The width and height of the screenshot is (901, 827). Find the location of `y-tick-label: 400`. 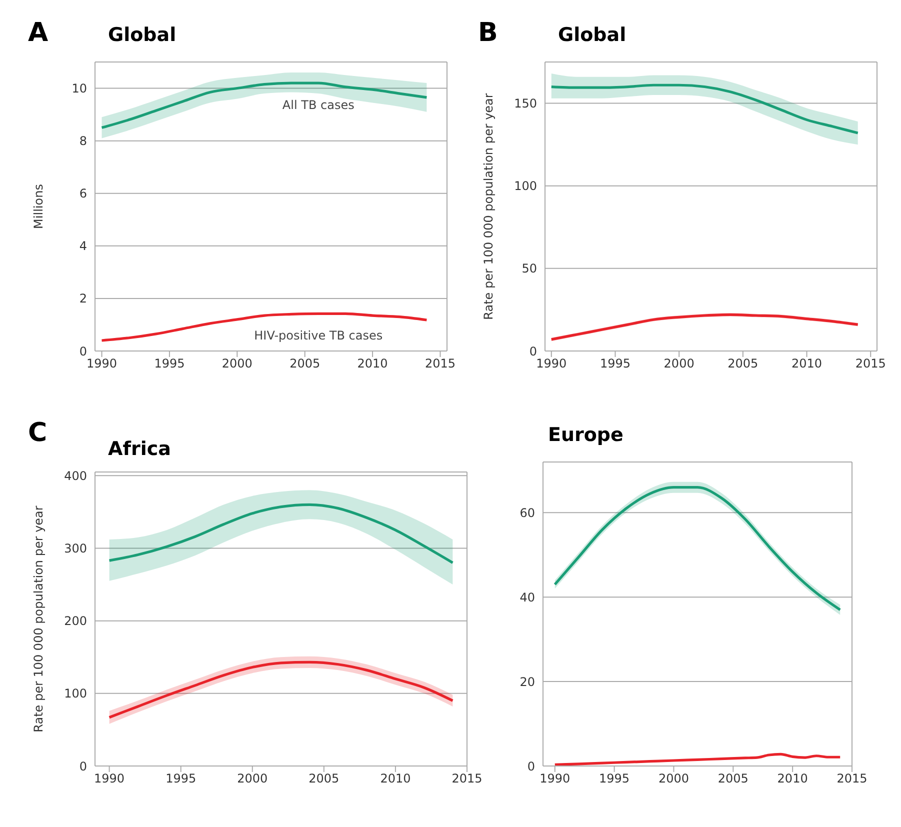

y-tick-label: 400 is located at coordinates (75, 475).